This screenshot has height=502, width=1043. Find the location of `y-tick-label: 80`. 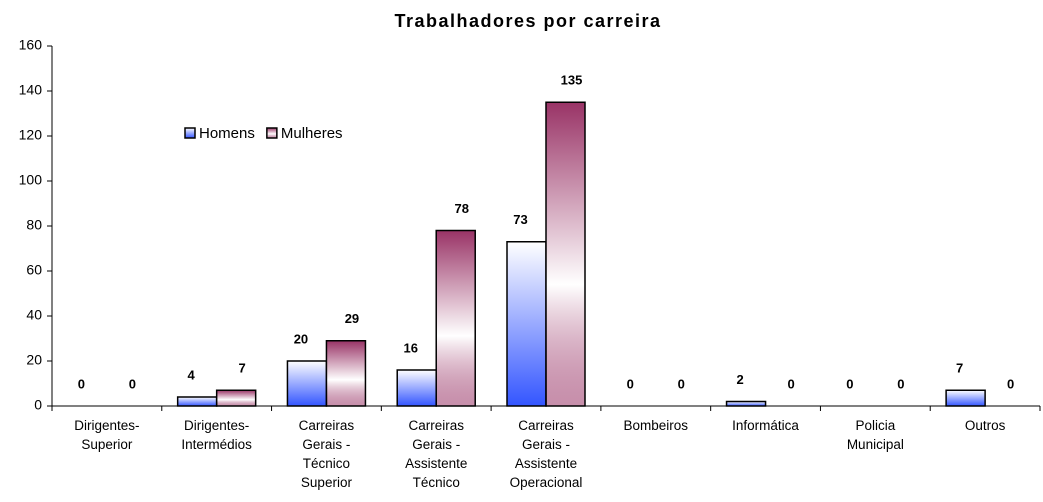

y-tick-label: 80 is located at coordinates (34, 225).